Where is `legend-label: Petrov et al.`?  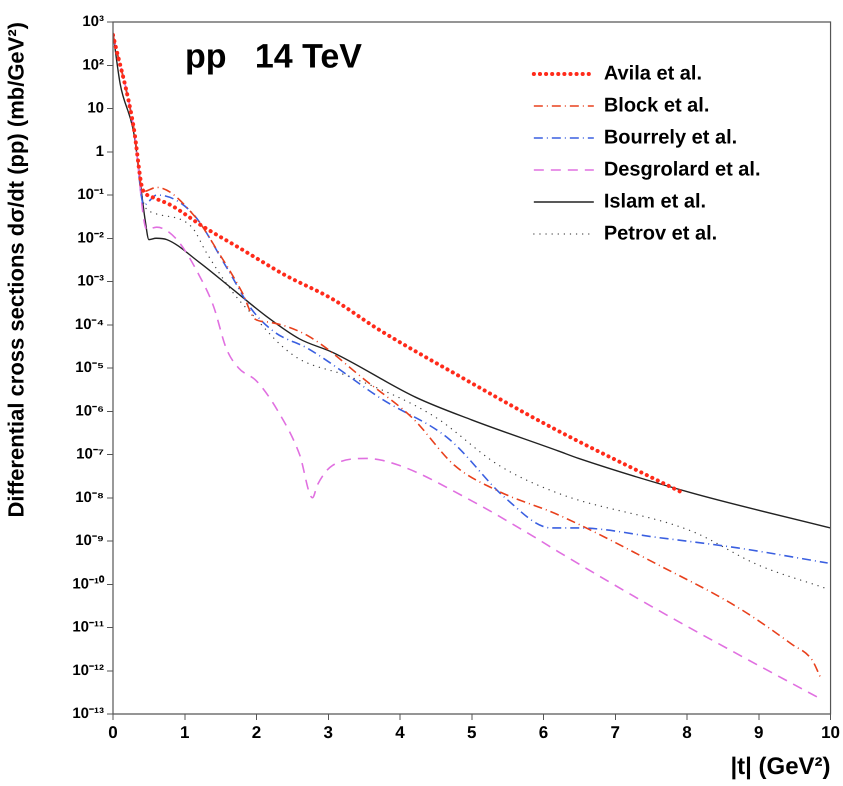 legend-label: Petrov et al. is located at coordinates (661, 233).